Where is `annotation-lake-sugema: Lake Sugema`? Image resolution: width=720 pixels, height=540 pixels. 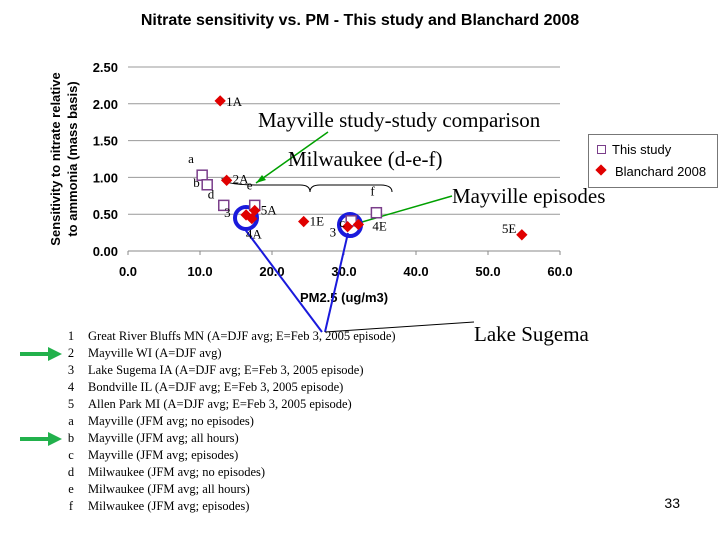
annotation-lake-sugema: Lake Sugema is located at coordinates (531, 334).